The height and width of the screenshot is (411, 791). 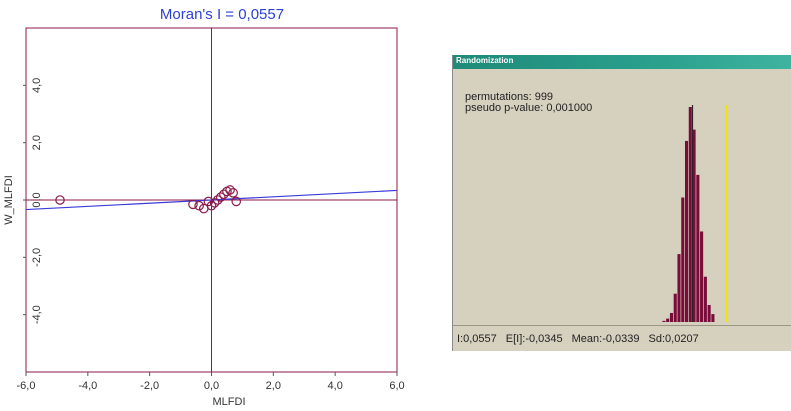 What do you see at coordinates (477, 339) in the screenshot?
I see `stat-i-value: I:0,0557` at bounding box center [477, 339].